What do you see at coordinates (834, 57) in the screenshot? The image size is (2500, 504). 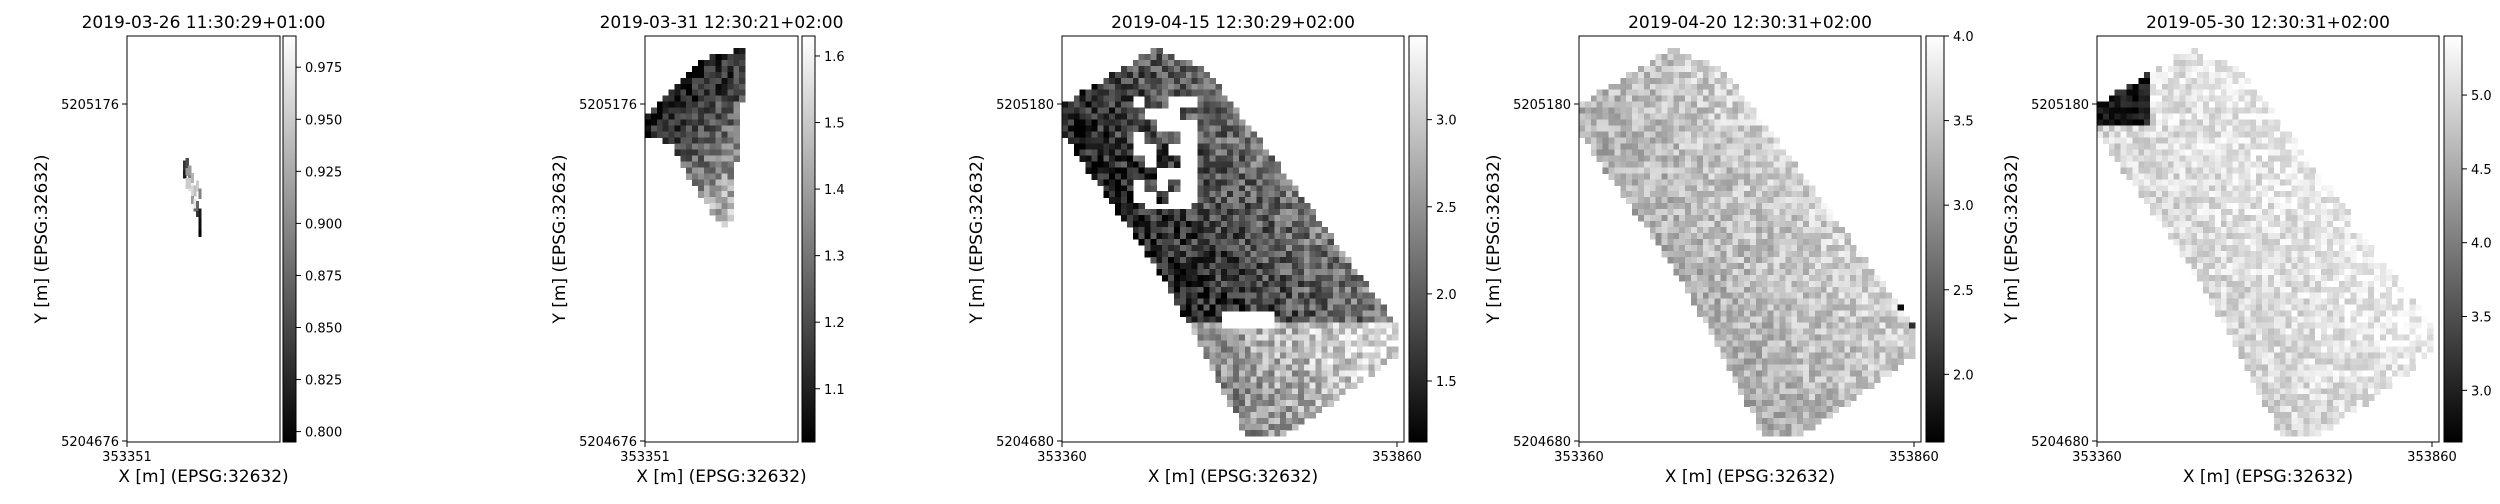 I see `colorbar-tick-label: 1.6` at bounding box center [834, 57].